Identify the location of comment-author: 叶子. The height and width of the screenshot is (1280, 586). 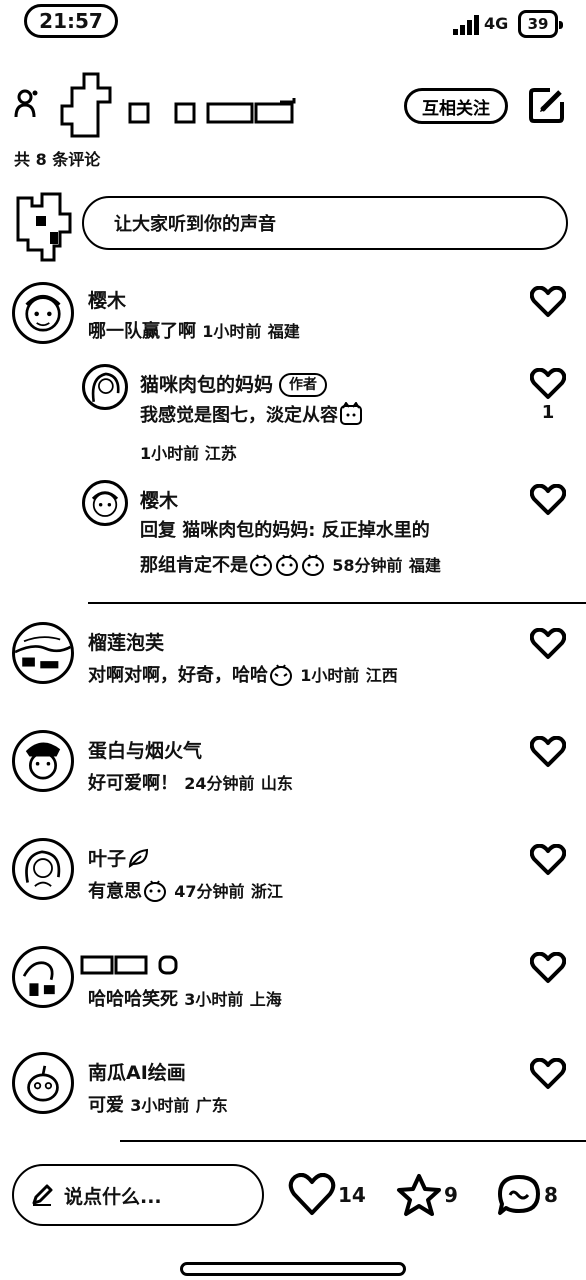
(120, 857).